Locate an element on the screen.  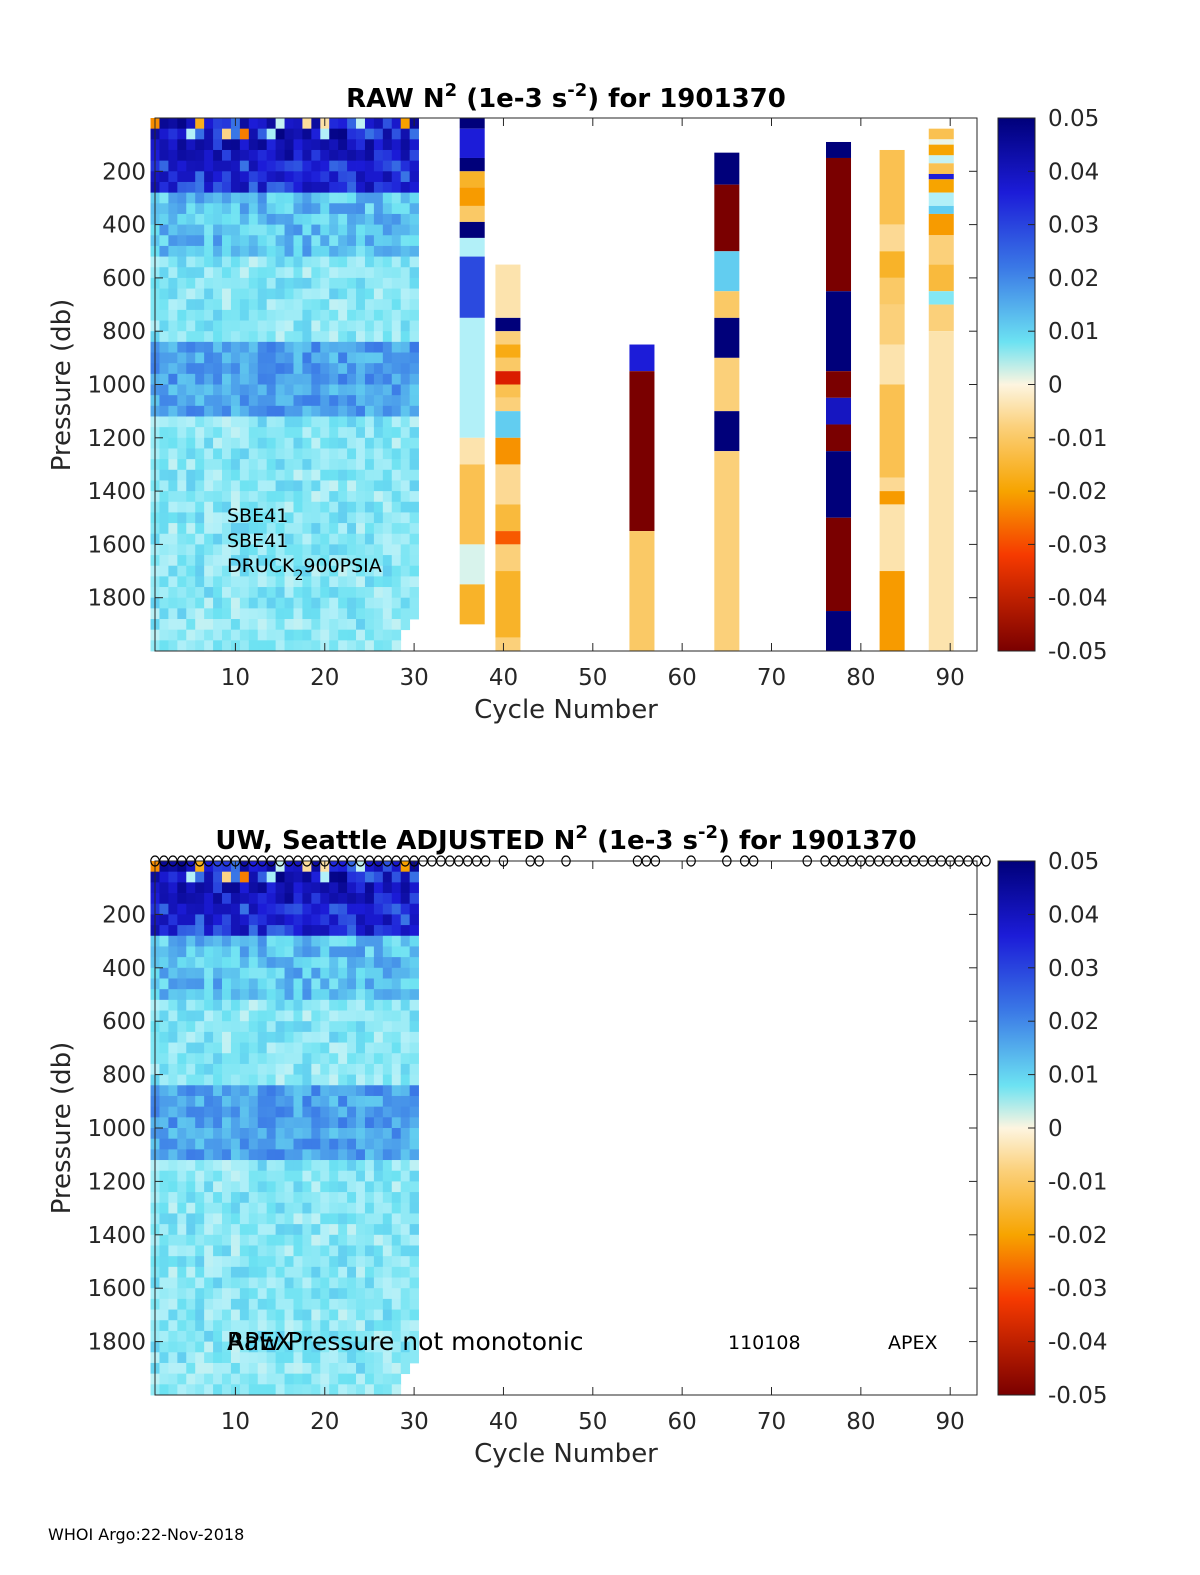
raw-chart-title: RAW N2 (1e-3 s-2) for 1901370 is located at coordinates (566, 97).